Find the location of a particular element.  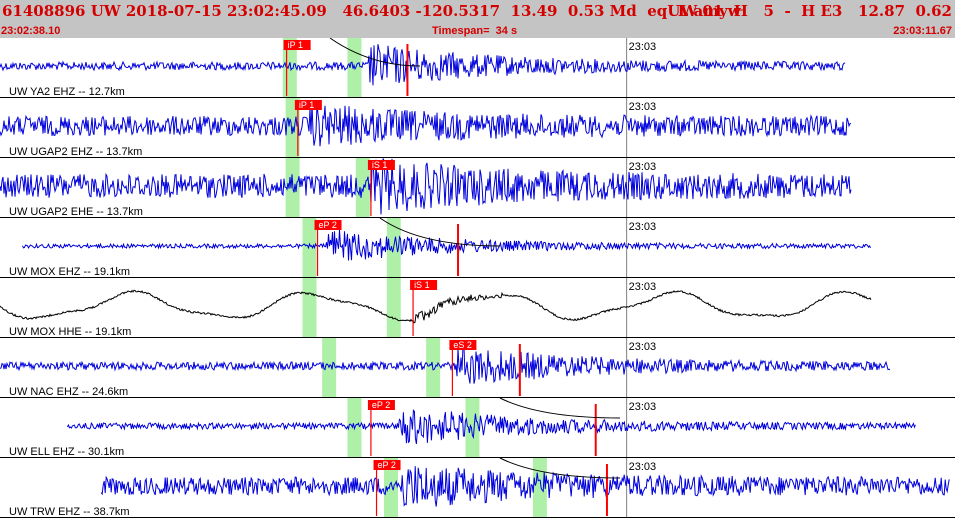

trace-panel: 23:03 iS 1 UW UGAP2 EHE -- 13.7km is located at coordinates (477, 188).